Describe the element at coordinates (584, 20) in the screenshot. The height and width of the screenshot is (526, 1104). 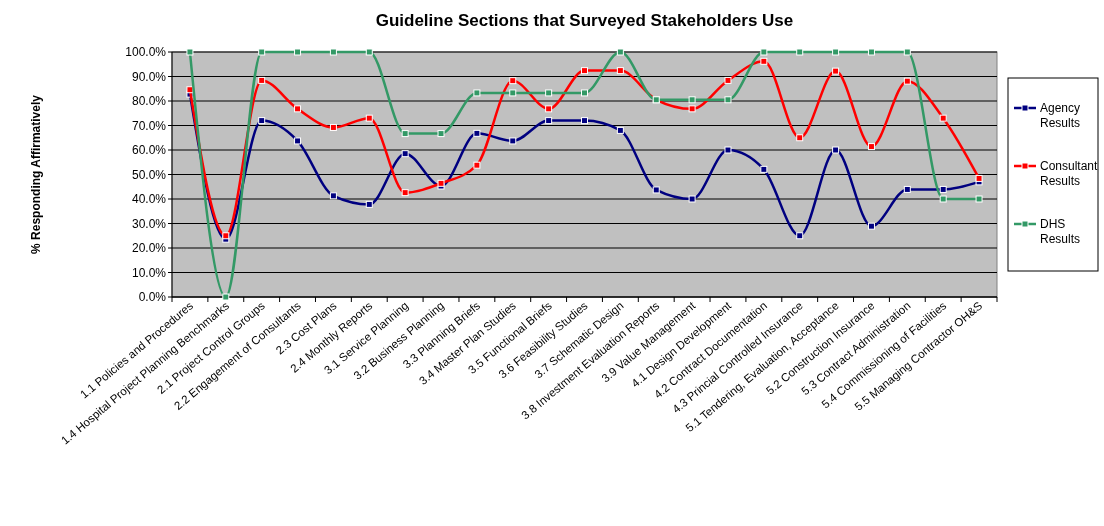
I see `chart-title: Guideline Sections that Surveyed Stakeholders Use` at that location.